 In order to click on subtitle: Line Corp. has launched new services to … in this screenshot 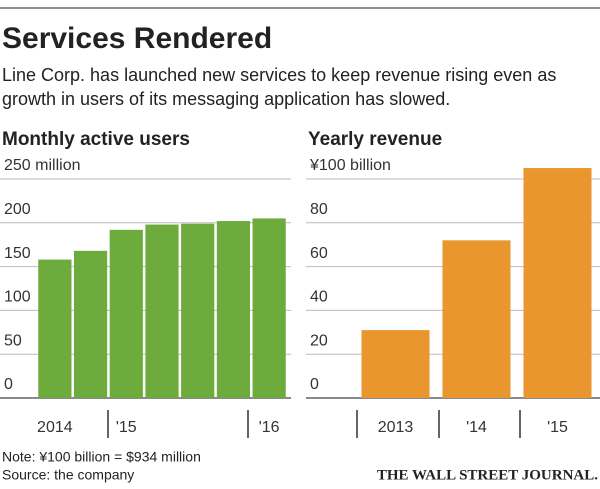, I will do `click(279, 75)`.